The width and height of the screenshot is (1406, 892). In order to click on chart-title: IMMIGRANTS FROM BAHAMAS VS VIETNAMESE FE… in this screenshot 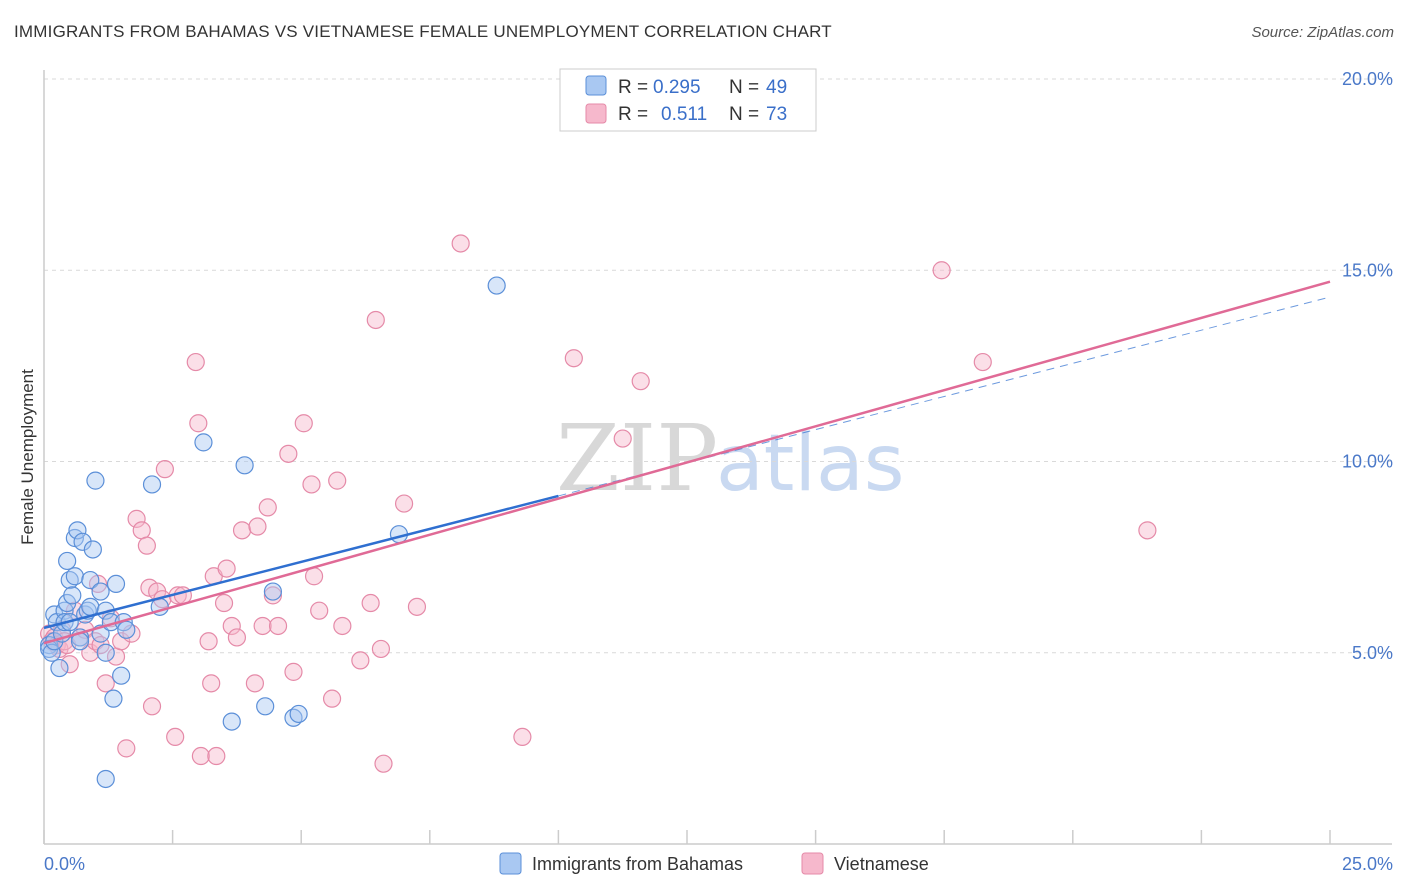, I will do `click(423, 31)`.